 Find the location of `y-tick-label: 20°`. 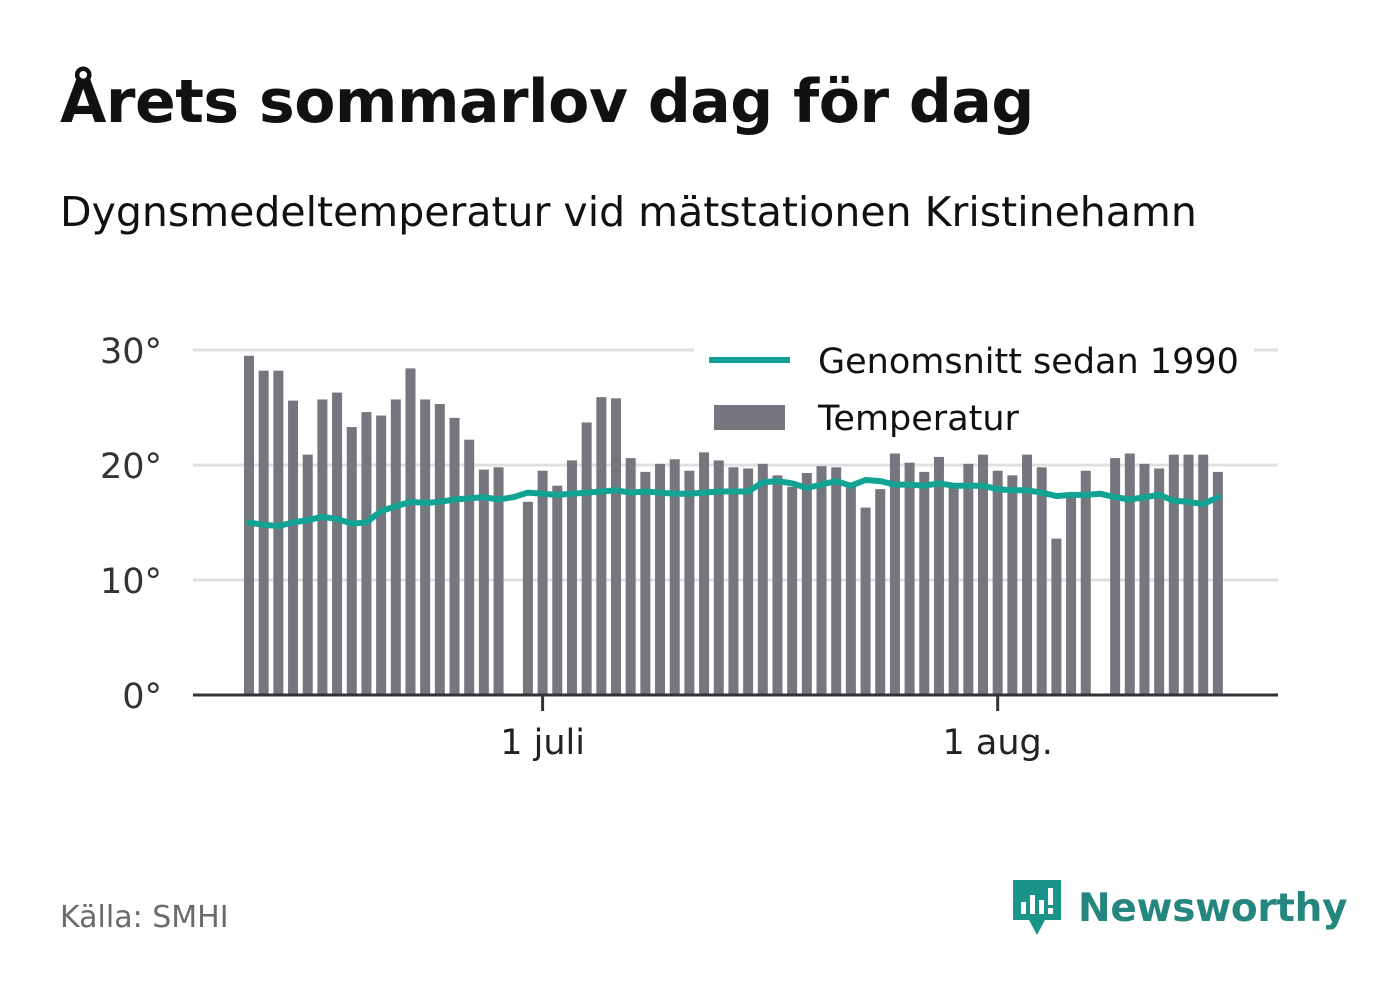

y-tick-label: 20° is located at coordinates (131, 467).